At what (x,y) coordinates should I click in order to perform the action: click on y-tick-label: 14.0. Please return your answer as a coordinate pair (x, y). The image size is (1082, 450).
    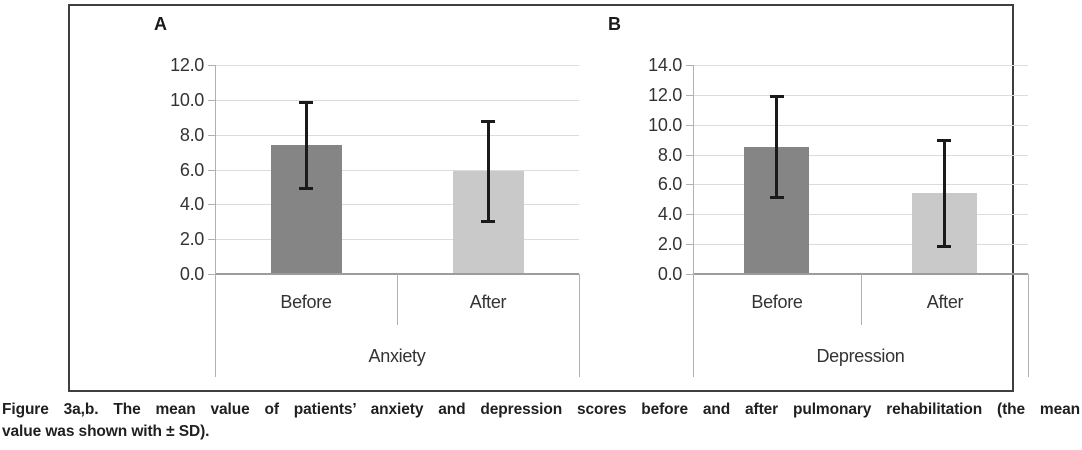
    Looking at the image, I should click on (665, 65).